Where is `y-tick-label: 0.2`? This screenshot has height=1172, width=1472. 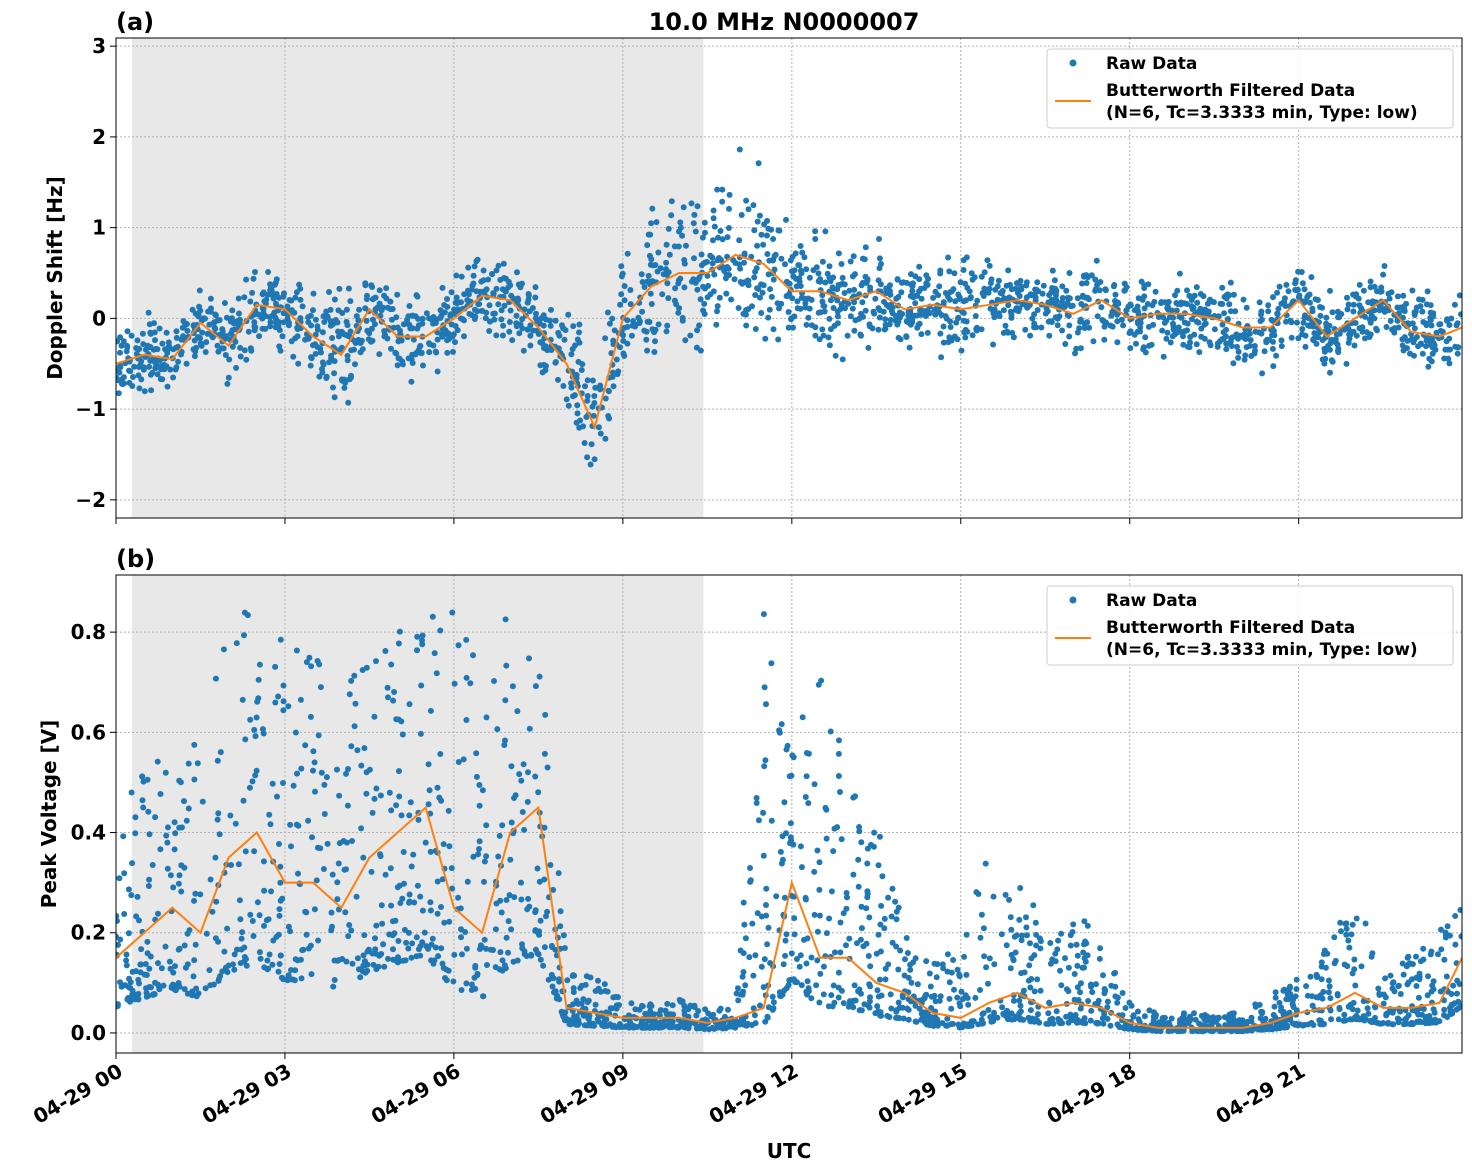
y-tick-label: 0.2 is located at coordinates (88, 933).